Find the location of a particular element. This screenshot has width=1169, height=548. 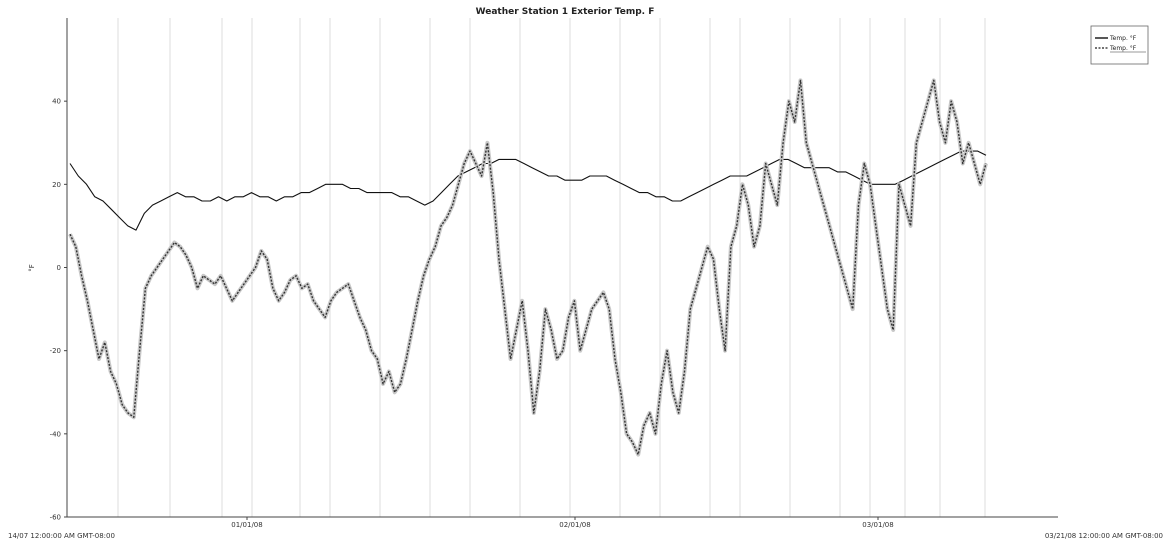

y-tick-label-3: 0 is located at coordinates (59, 268).